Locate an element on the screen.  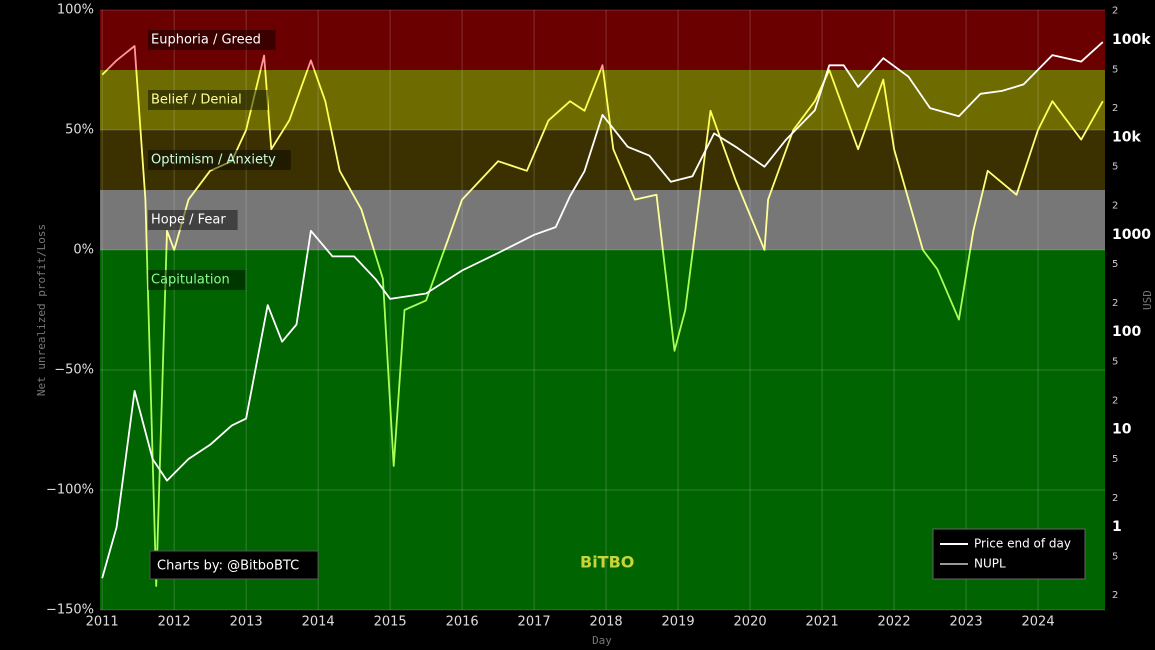
zone-label: Euphoria / Greed is located at coordinates (206, 40).